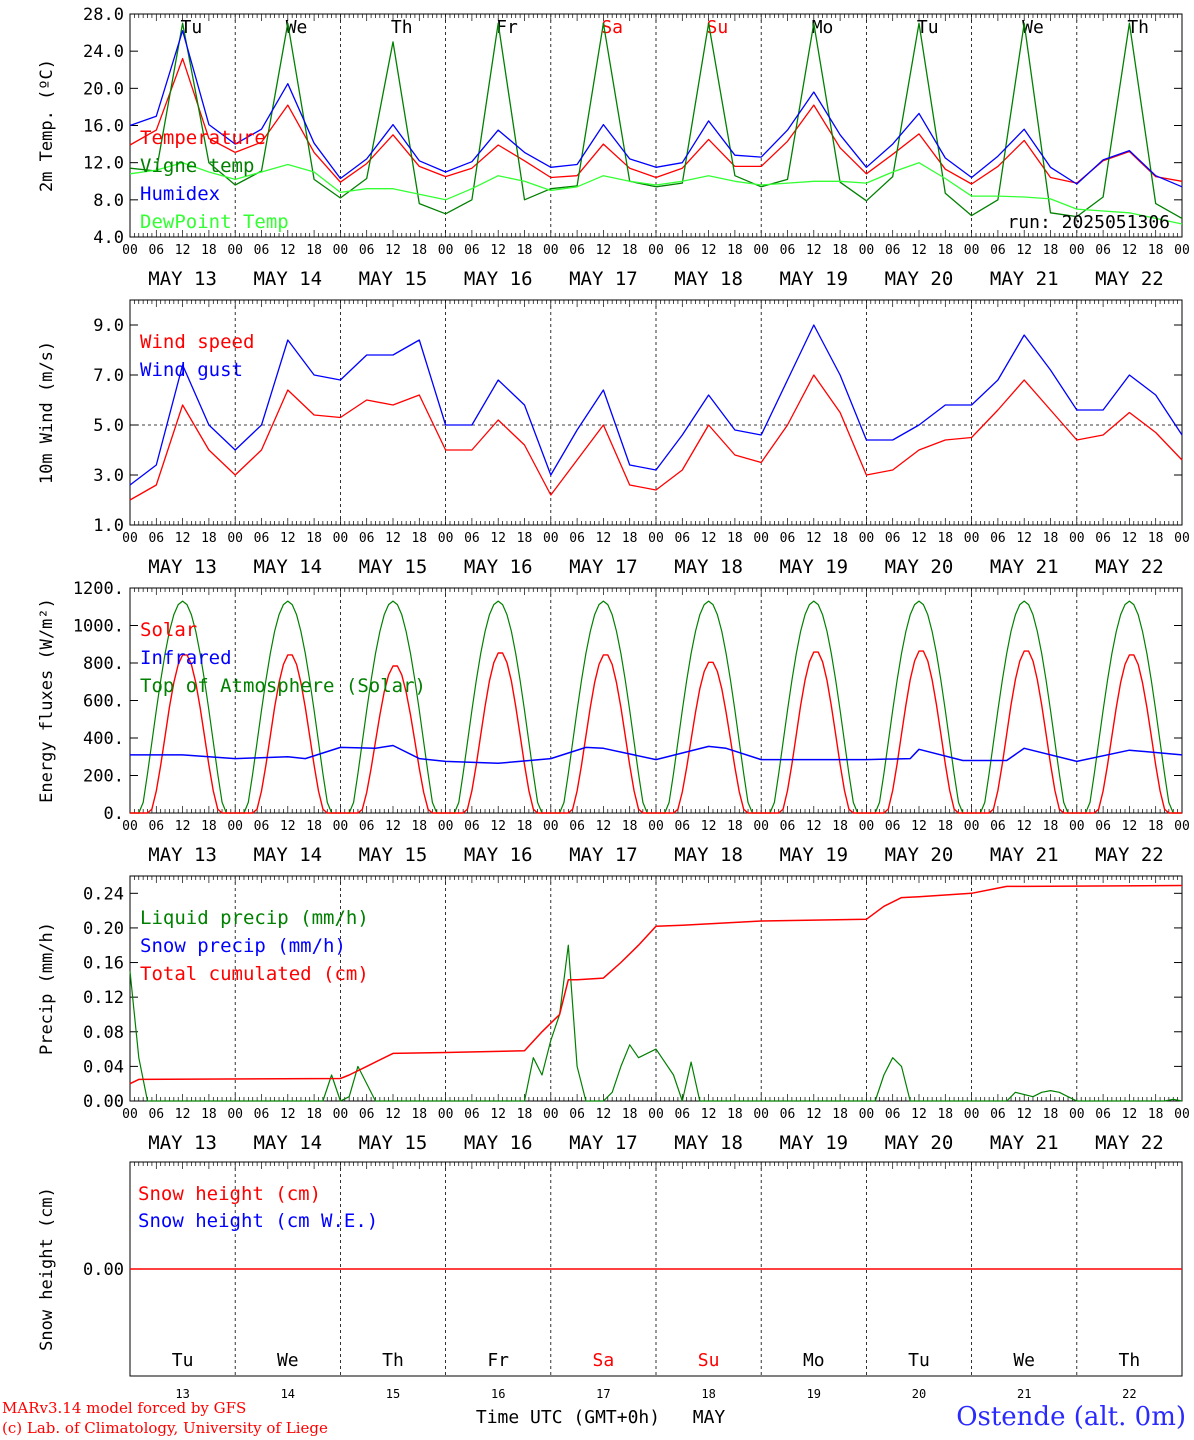 The width and height of the screenshot is (1194, 1440). Describe the element at coordinates (656, 193) in the screenshot. I see `series-line-dewpoint-temp` at that location.